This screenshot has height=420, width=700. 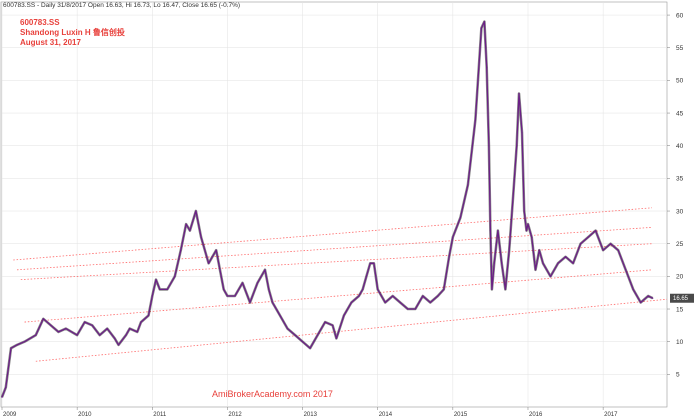 I want to click on x-tick-label: 2015, so click(x=461, y=415).